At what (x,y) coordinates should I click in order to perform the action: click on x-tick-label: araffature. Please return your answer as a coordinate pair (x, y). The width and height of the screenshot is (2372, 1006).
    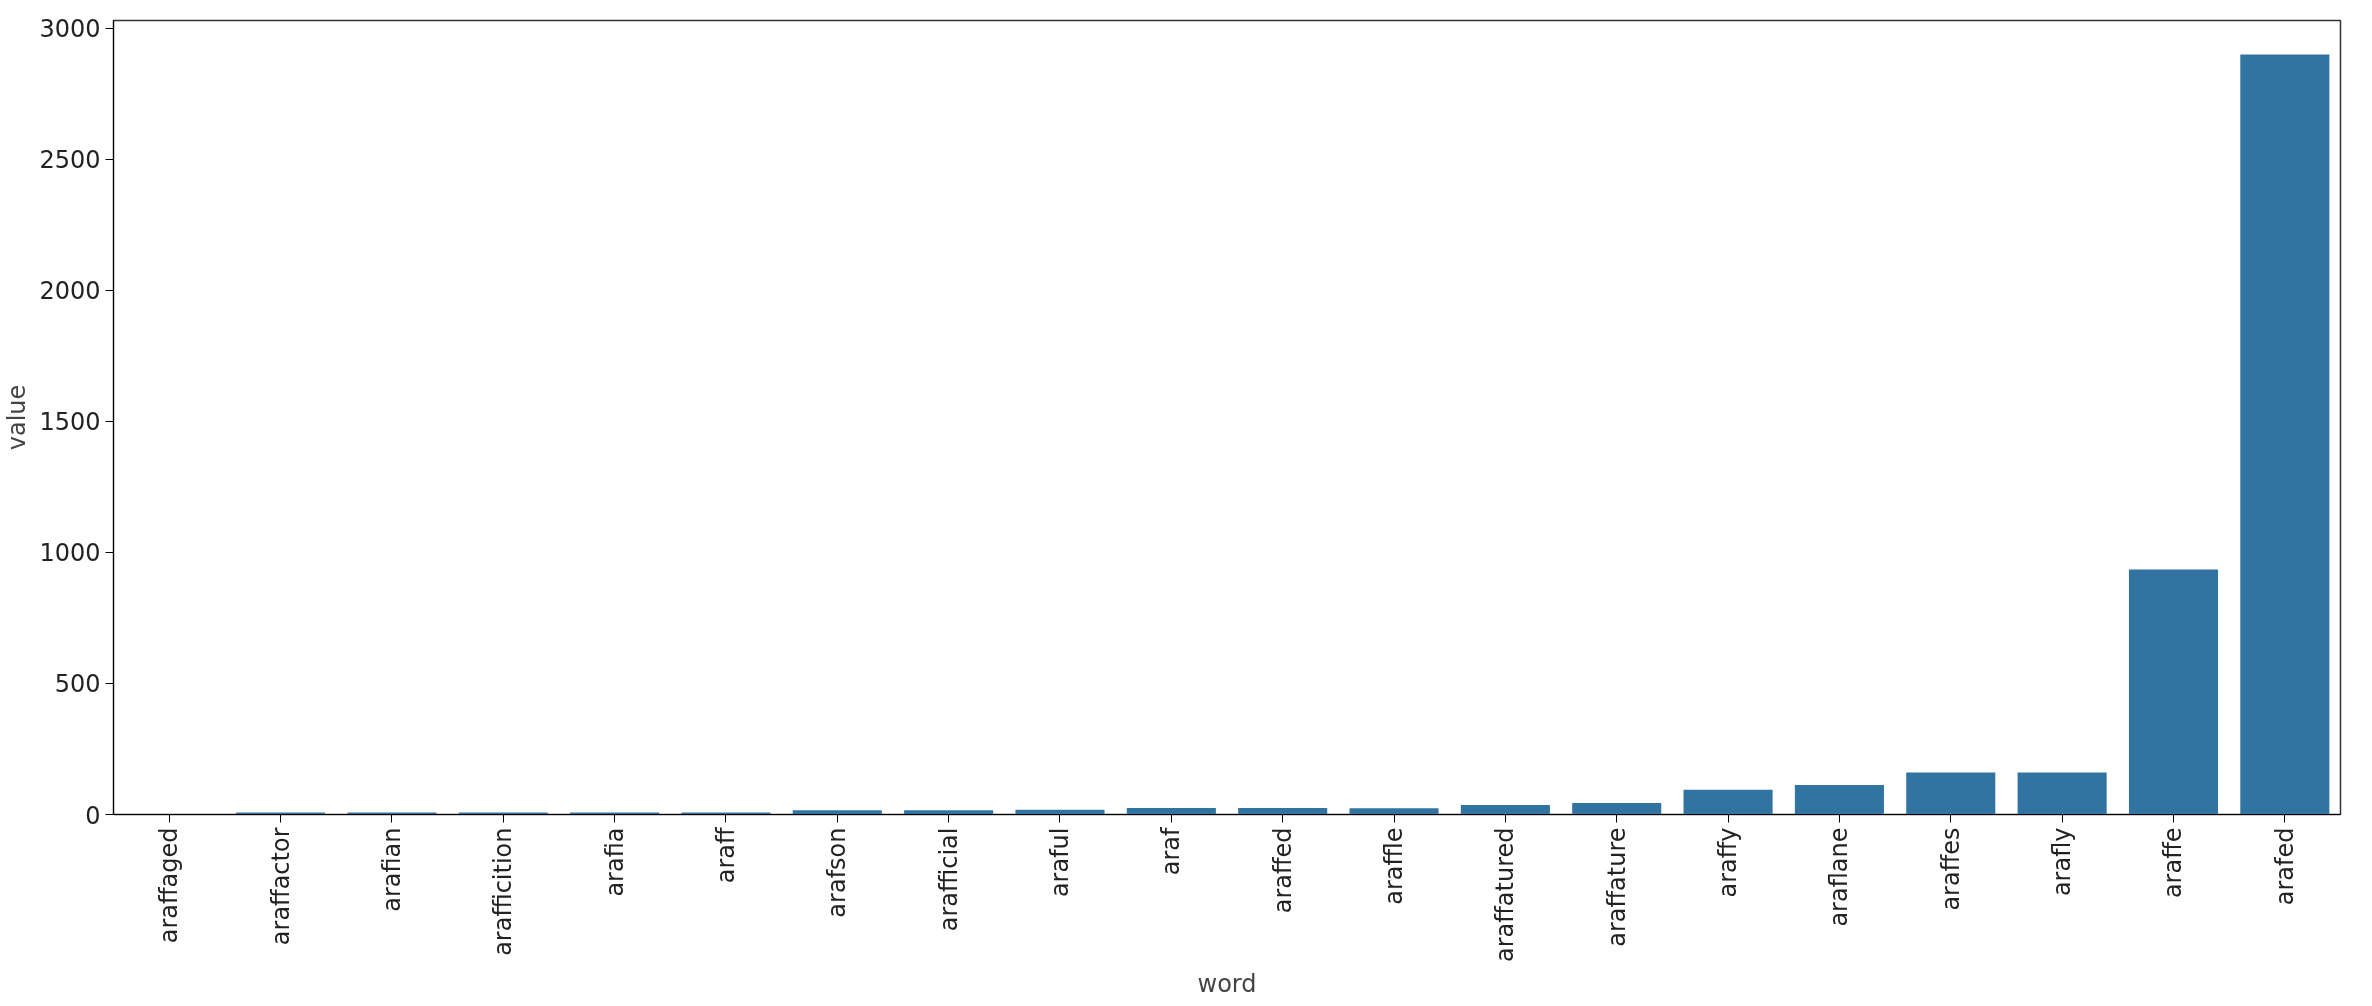
    Looking at the image, I should click on (1616, 887).